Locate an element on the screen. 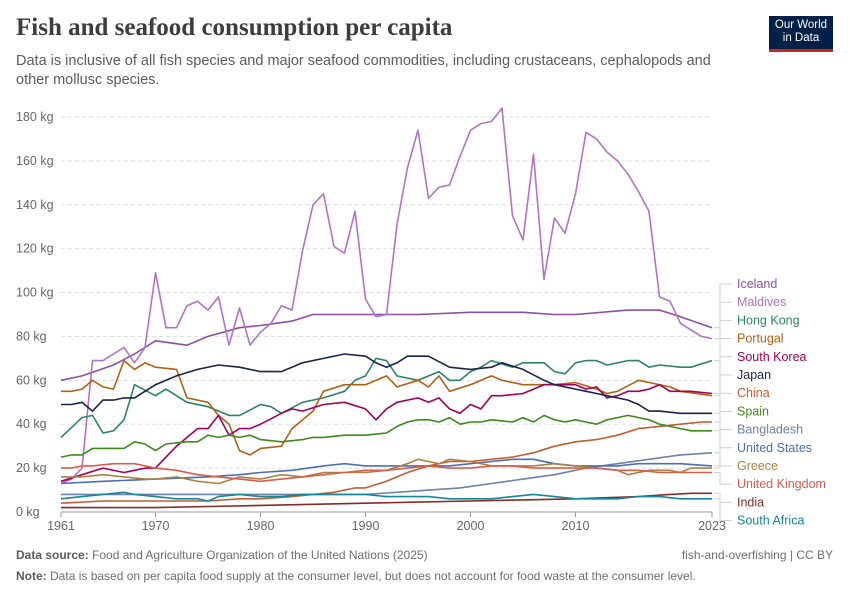  legend-label: Japan is located at coordinates (754, 375).